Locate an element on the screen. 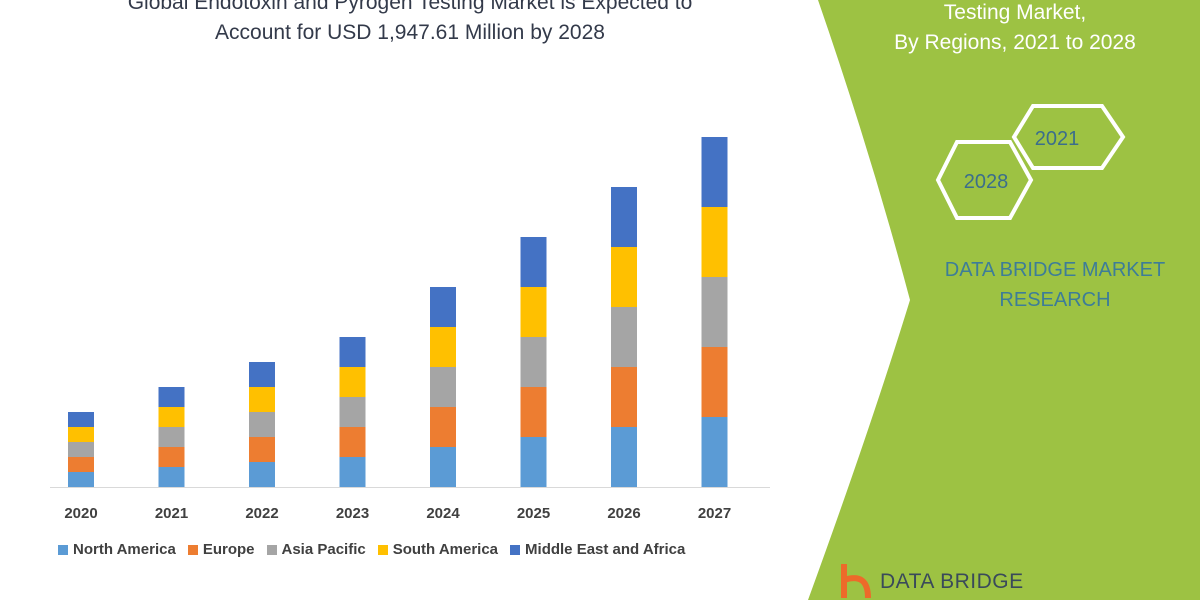 The image size is (1200, 600). bar-segment-2026-south-america is located at coordinates (624, 277).